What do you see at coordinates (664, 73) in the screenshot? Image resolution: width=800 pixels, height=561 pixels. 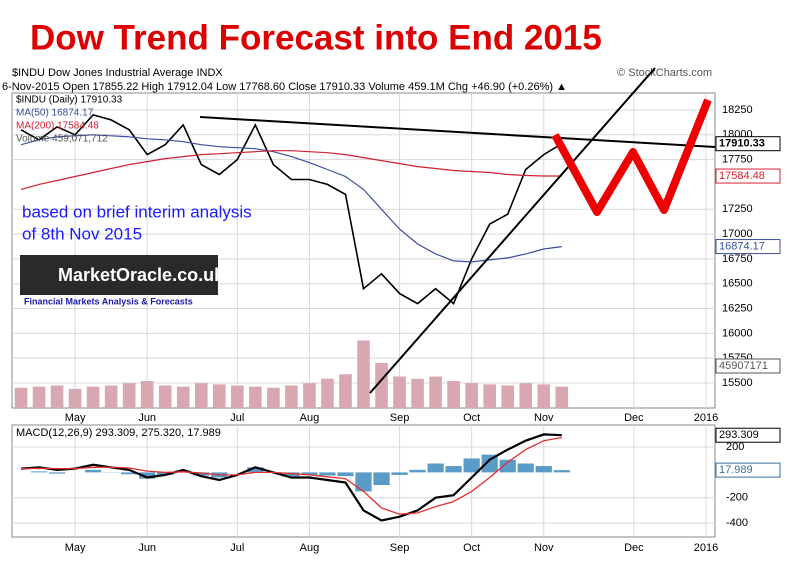 I see `source: © StockCharts.com` at bounding box center [664, 73].